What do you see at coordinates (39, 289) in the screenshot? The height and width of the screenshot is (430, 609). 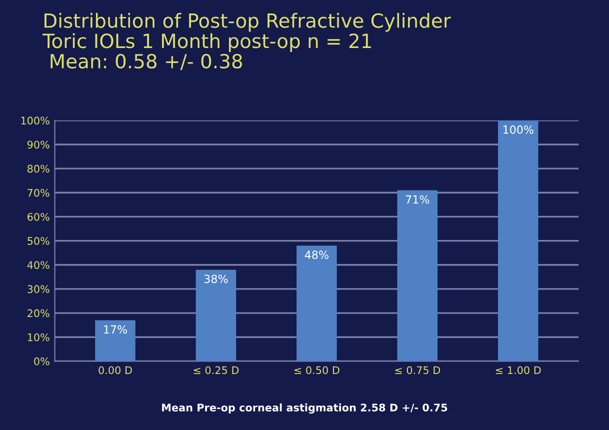 I see `y-tick-label: 30%` at bounding box center [39, 289].